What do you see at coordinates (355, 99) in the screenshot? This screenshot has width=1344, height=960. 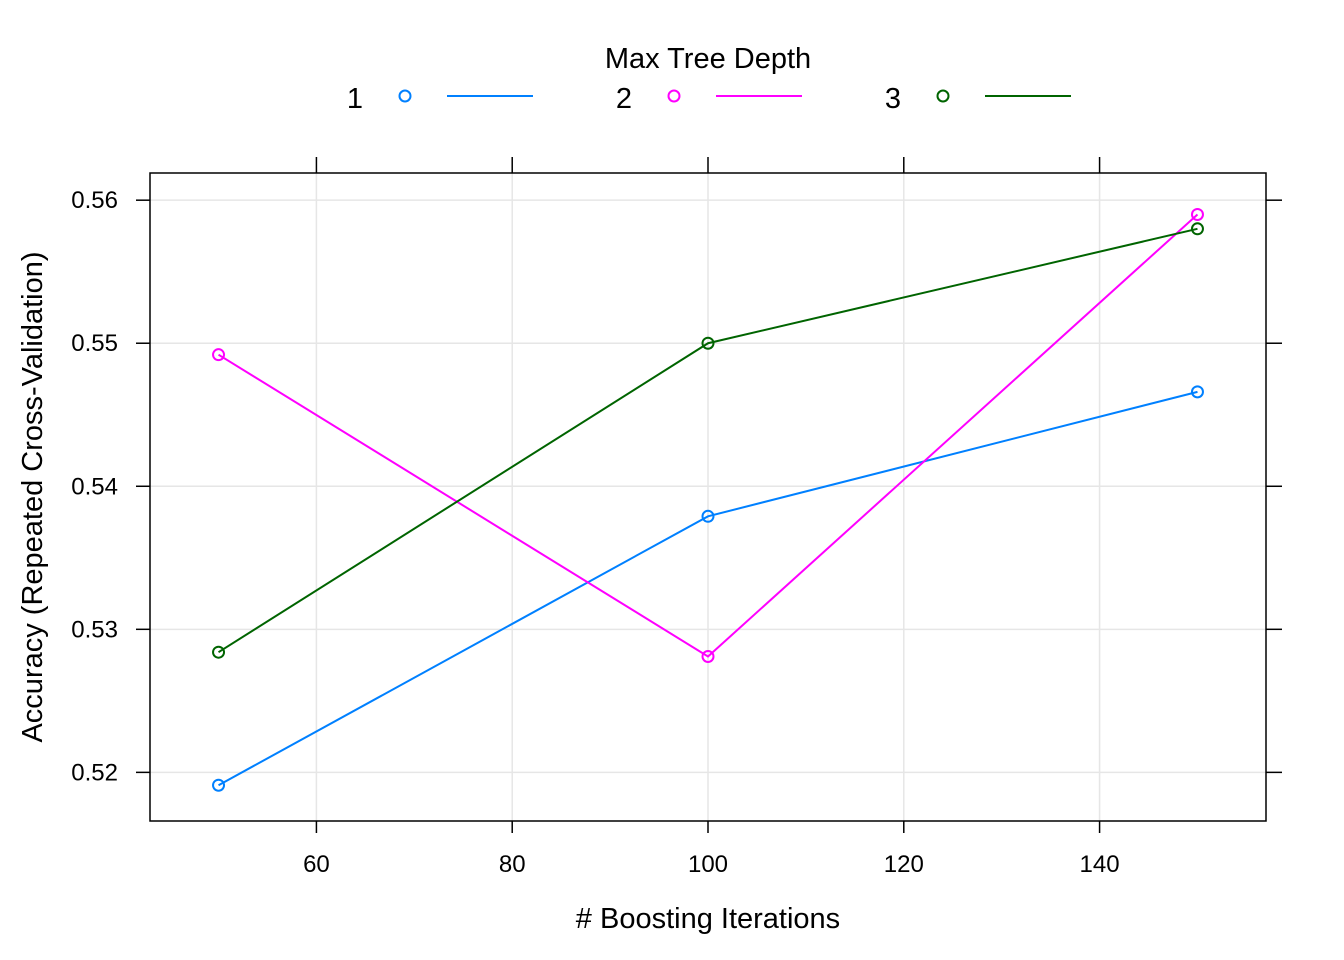 I see `legend-label: 1` at bounding box center [355, 99].